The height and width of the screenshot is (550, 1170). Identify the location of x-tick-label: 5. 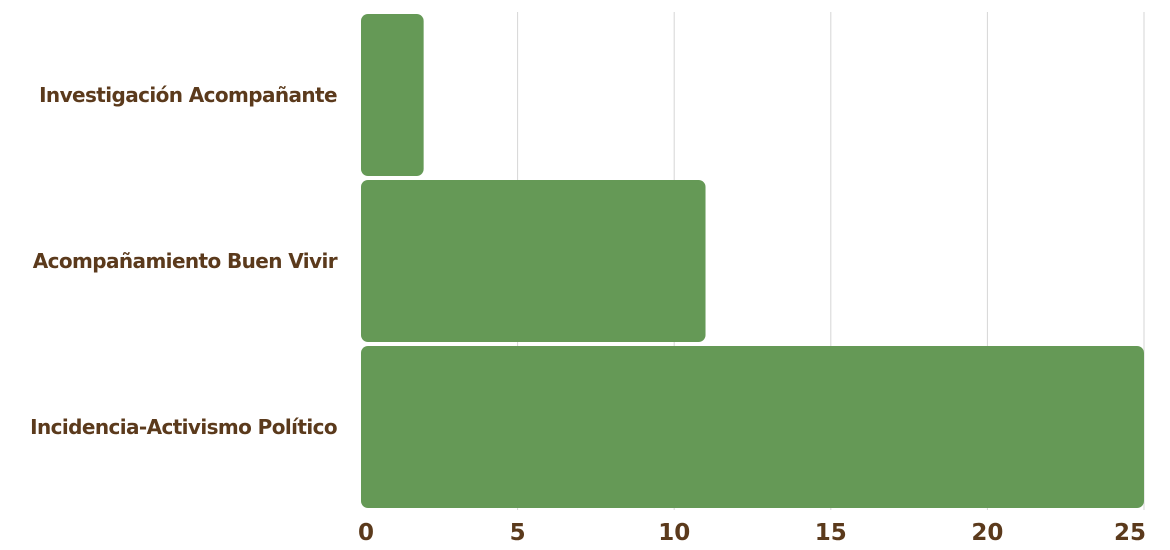
(518, 533).